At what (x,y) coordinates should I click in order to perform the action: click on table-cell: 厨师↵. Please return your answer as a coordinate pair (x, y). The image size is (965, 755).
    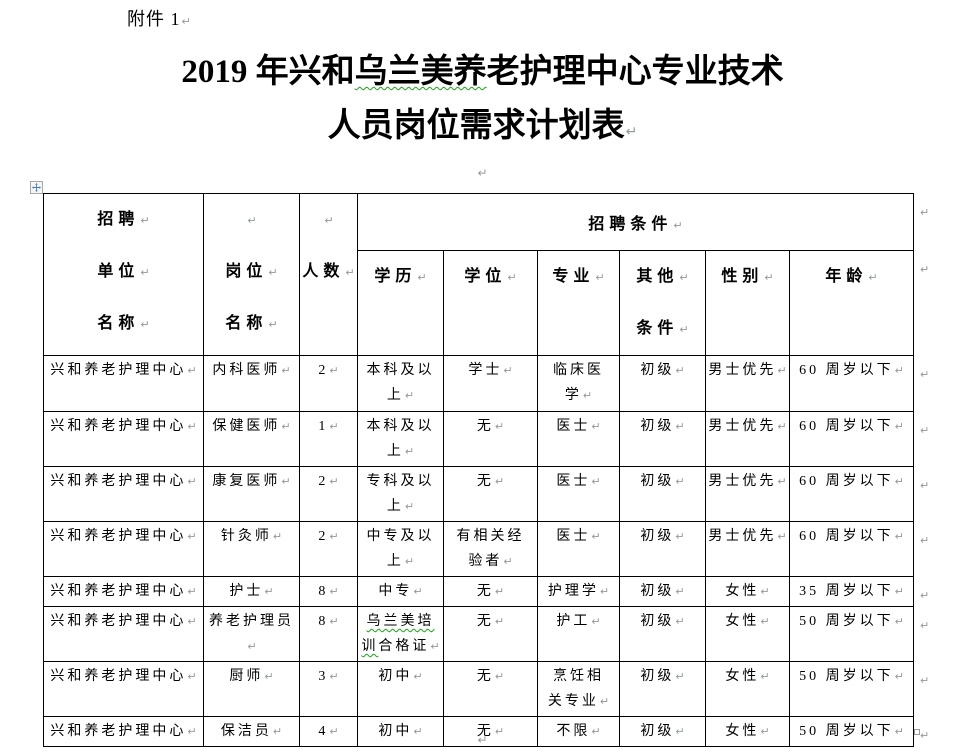
    Looking at the image, I should click on (251, 689).